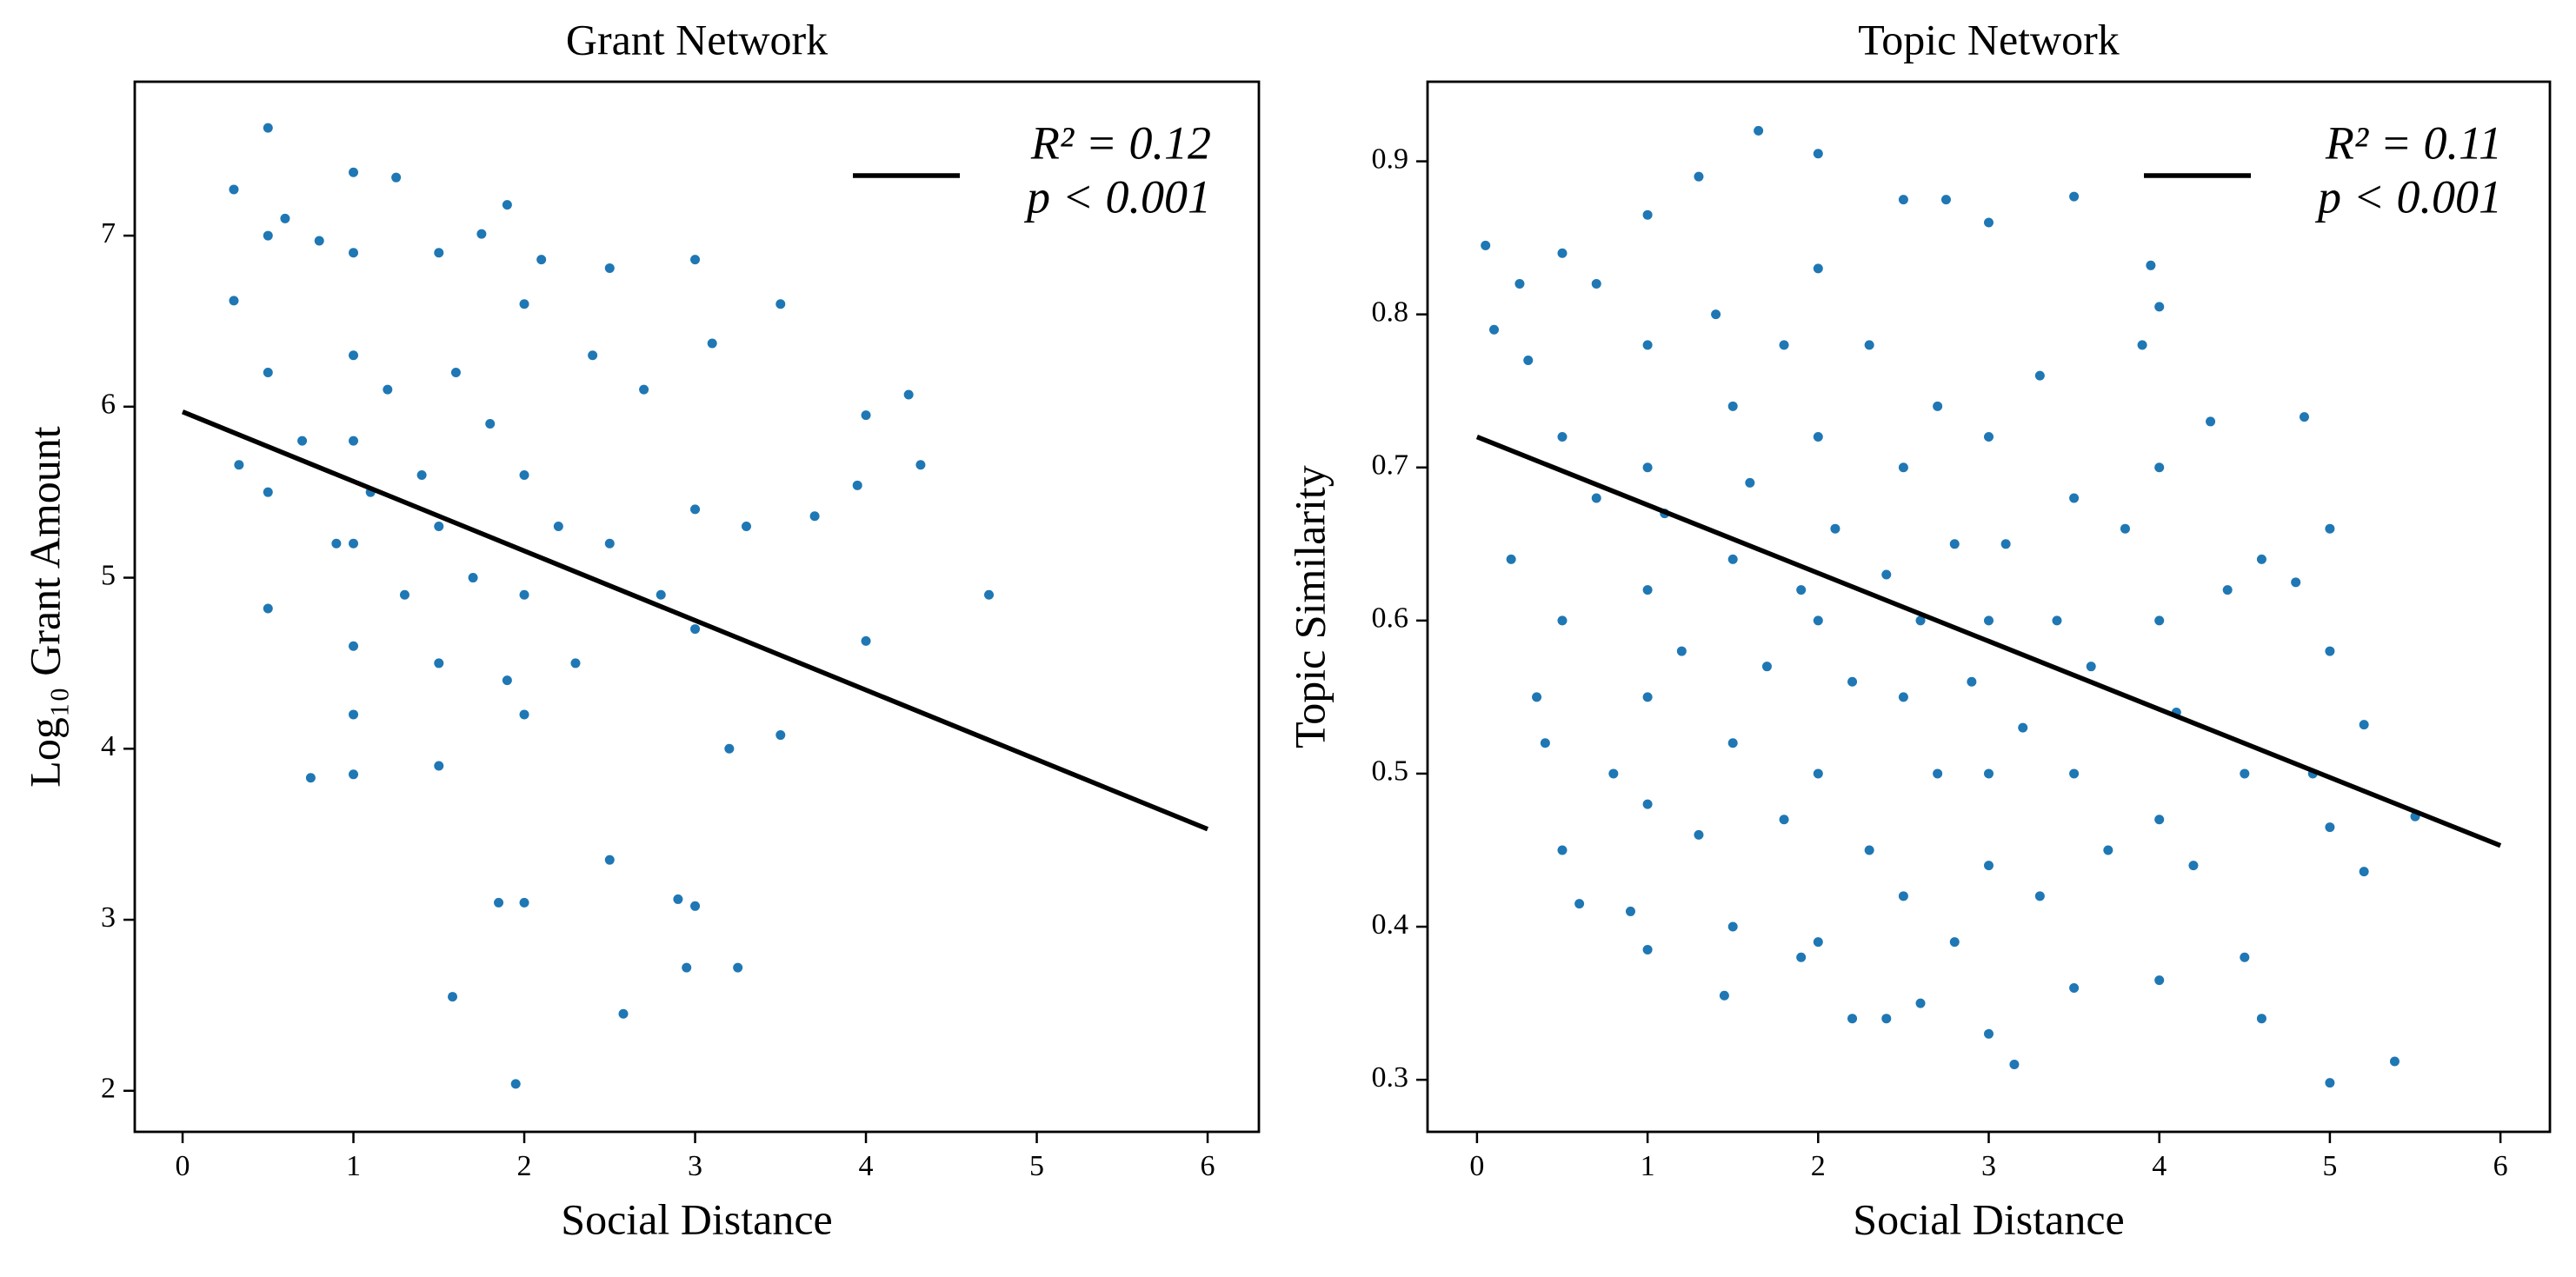 The width and height of the screenshot is (2576, 1277). I want to click on x-tick-label: 6, so click(2500, 1166).